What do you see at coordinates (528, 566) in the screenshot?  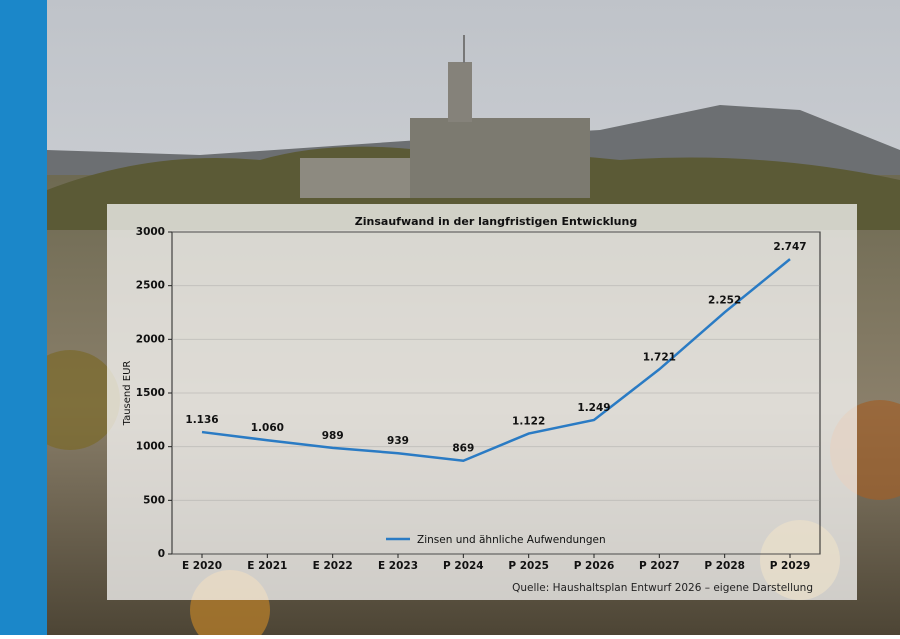 I see `x-tick-label: P 2025` at bounding box center [528, 566].